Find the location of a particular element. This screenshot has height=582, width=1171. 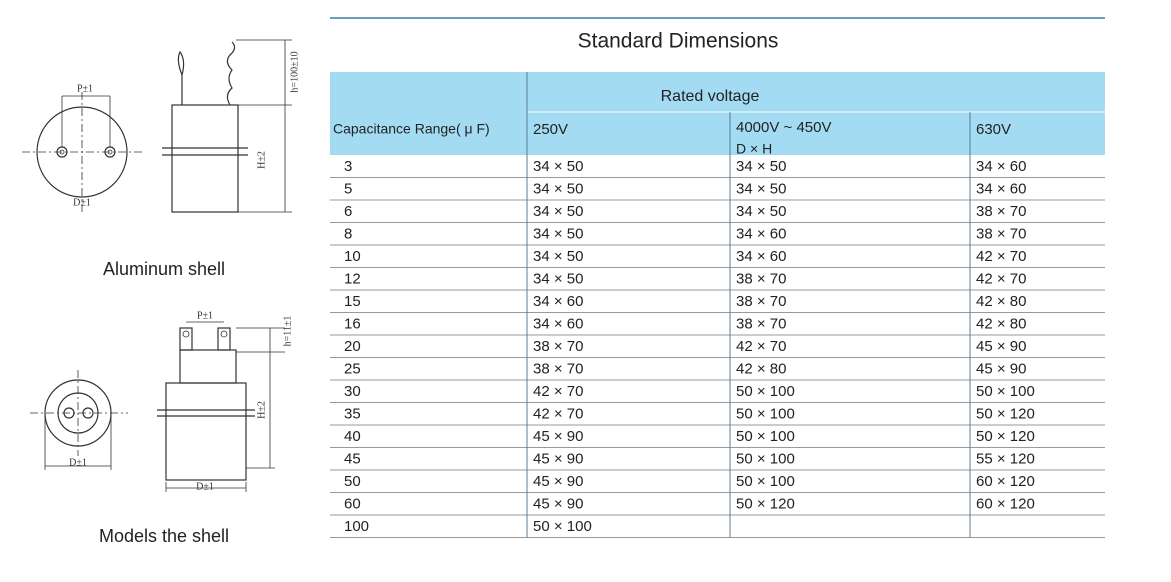

row-label: 16 is located at coordinates (352, 324).